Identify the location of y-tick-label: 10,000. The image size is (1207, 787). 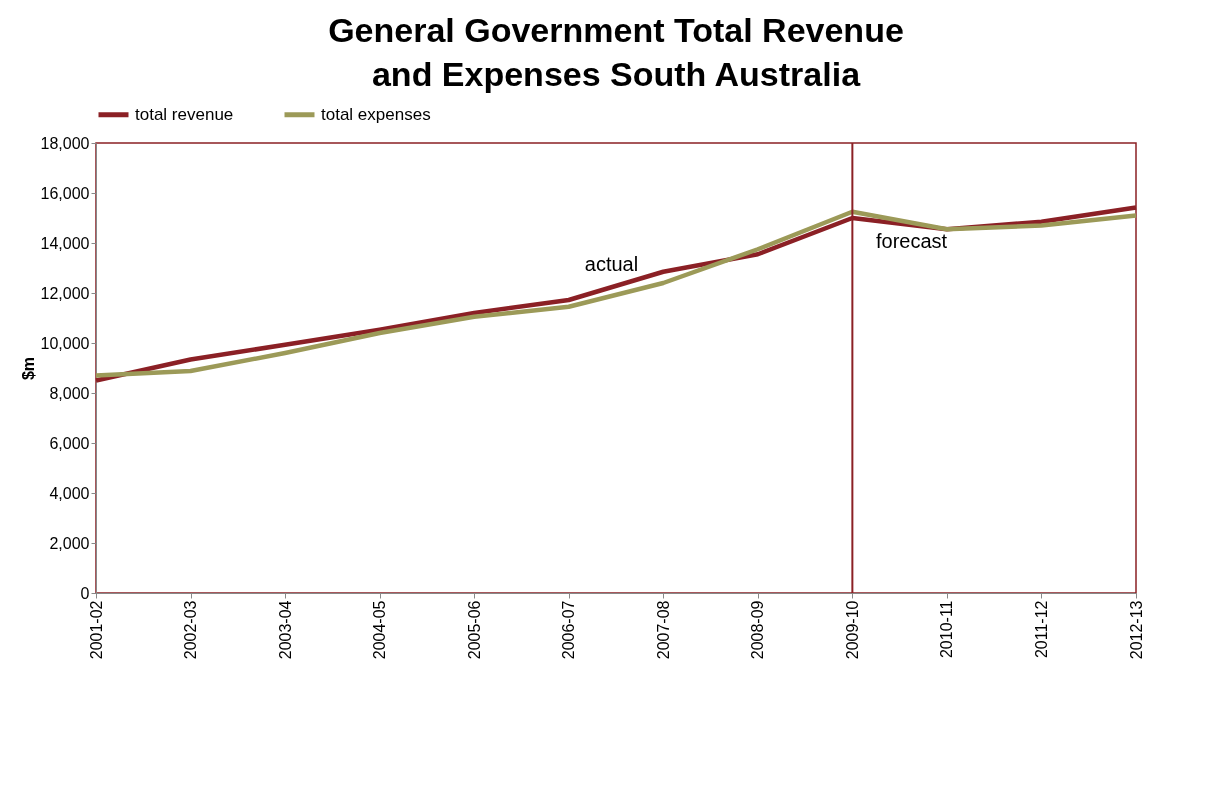
(65, 343).